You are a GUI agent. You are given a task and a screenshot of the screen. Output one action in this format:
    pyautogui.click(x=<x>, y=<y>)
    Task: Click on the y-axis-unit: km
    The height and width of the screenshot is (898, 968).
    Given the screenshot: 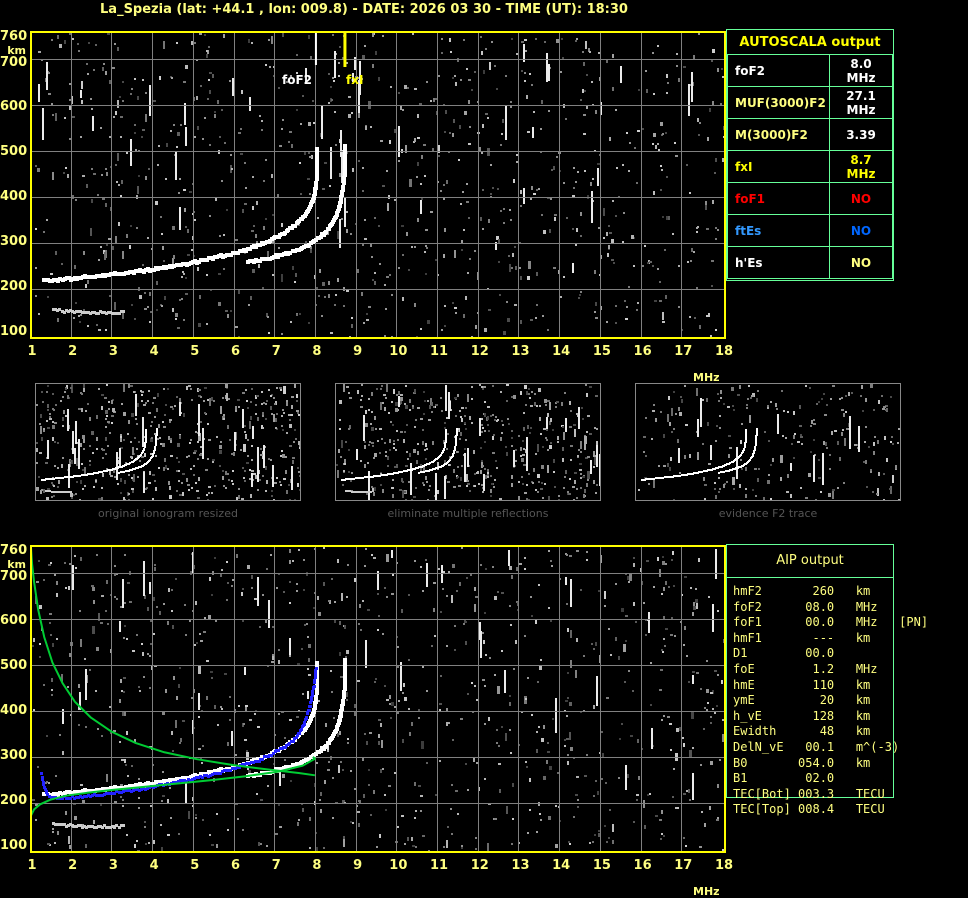 What is the action you would take?
    pyautogui.click(x=16, y=50)
    